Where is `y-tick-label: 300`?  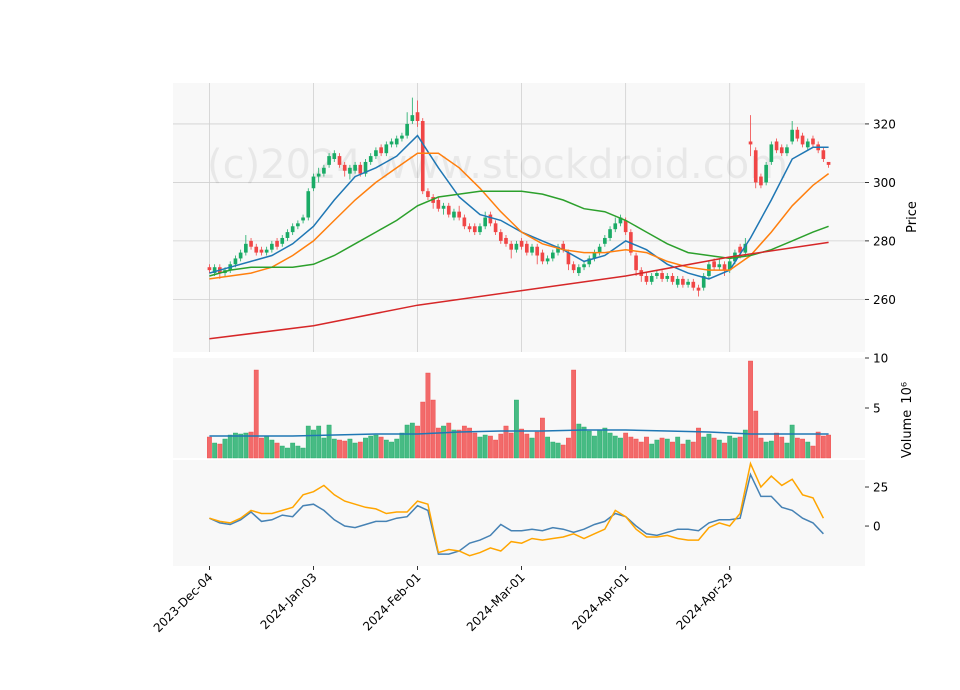
y-tick-label: 300 is located at coordinates (884, 183).